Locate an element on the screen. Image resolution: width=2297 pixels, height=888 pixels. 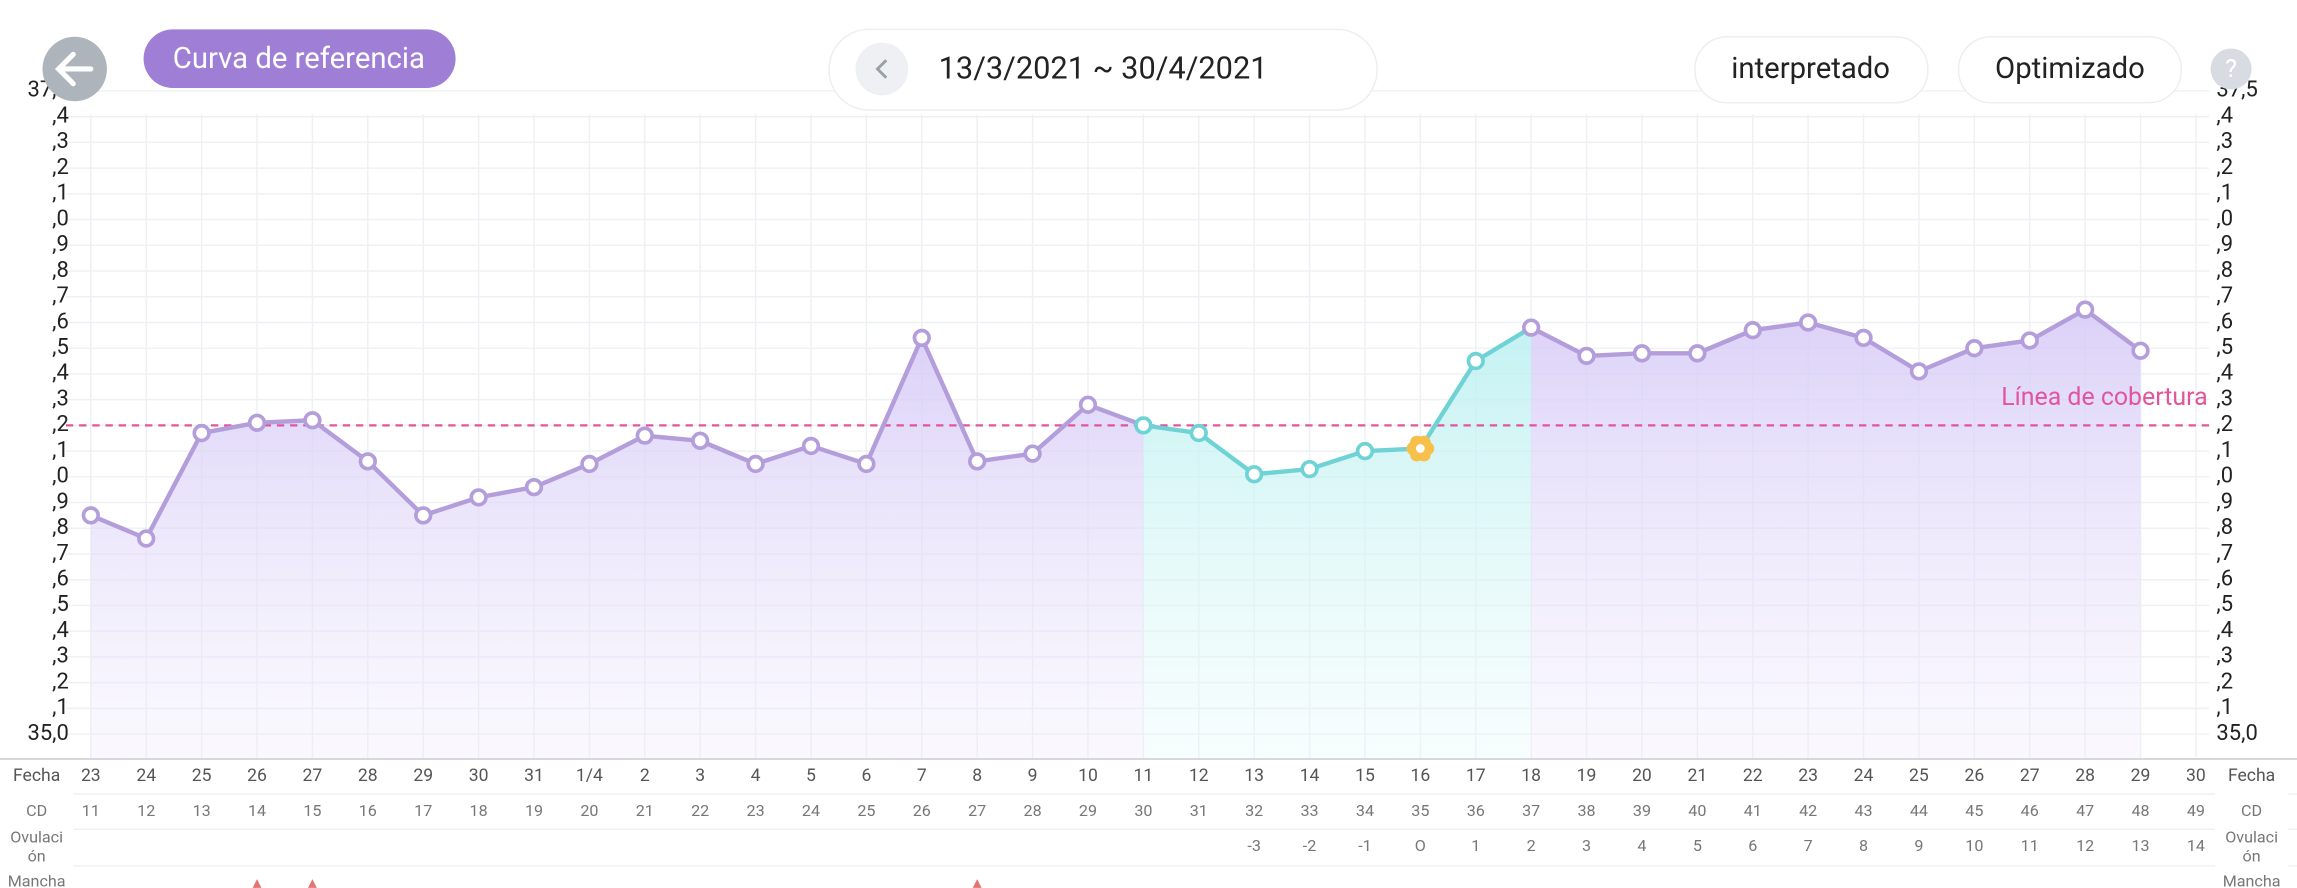
date-label: 16 is located at coordinates (1420, 776).